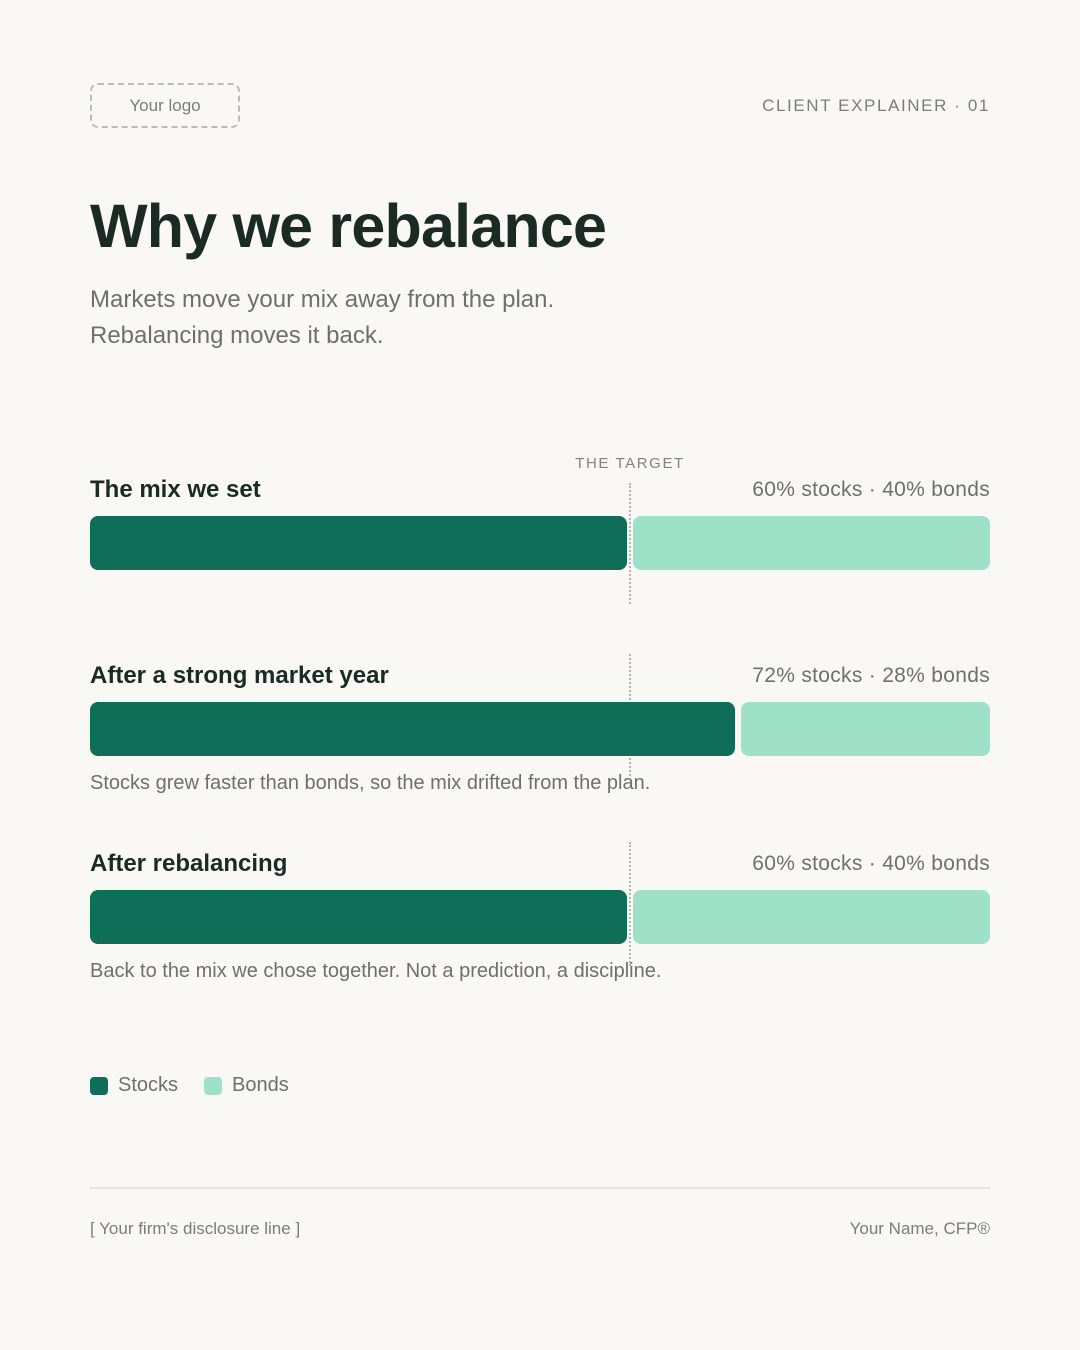 The width and height of the screenshot is (1080, 1350). Describe the element at coordinates (348, 226) in the screenshot. I see `page-title: Why we rebalance` at that location.